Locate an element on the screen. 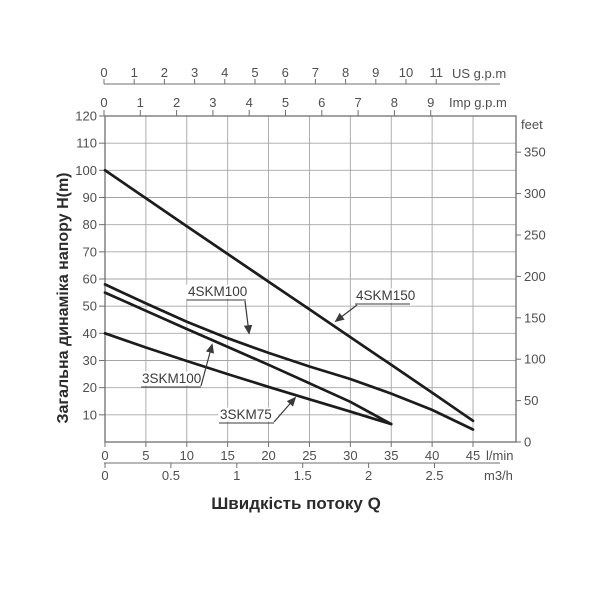  imp-gpm-tick-label: 8 is located at coordinates (394, 102).